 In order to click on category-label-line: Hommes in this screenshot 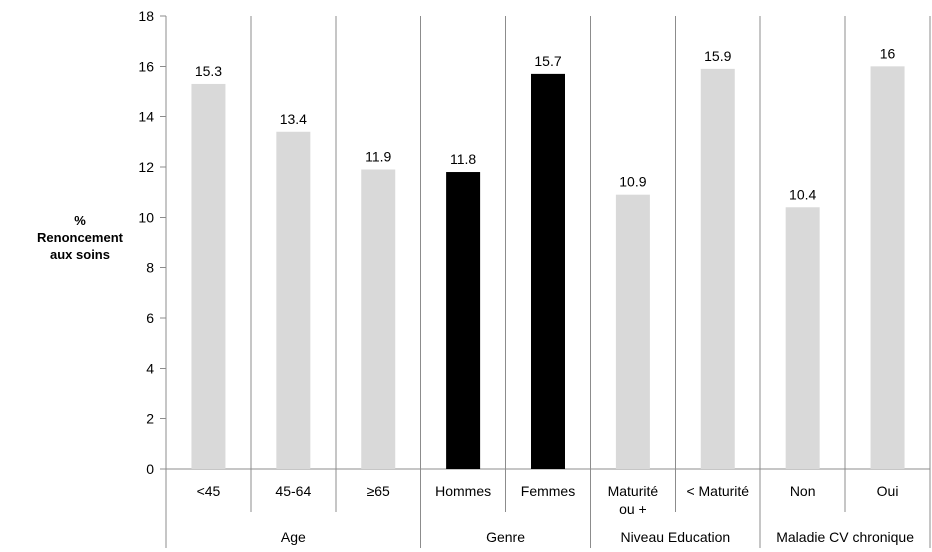, I will do `click(463, 491)`.